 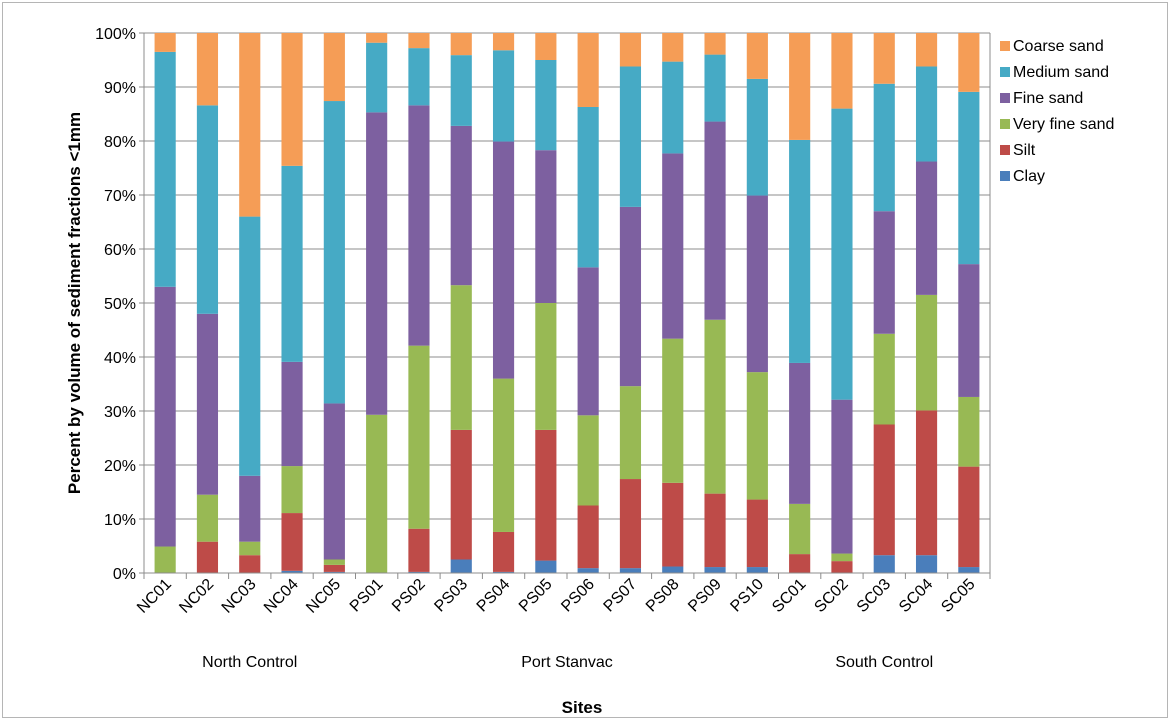 What do you see at coordinates (1063, 124) in the screenshot?
I see `legend-label: Very fine sand` at bounding box center [1063, 124].